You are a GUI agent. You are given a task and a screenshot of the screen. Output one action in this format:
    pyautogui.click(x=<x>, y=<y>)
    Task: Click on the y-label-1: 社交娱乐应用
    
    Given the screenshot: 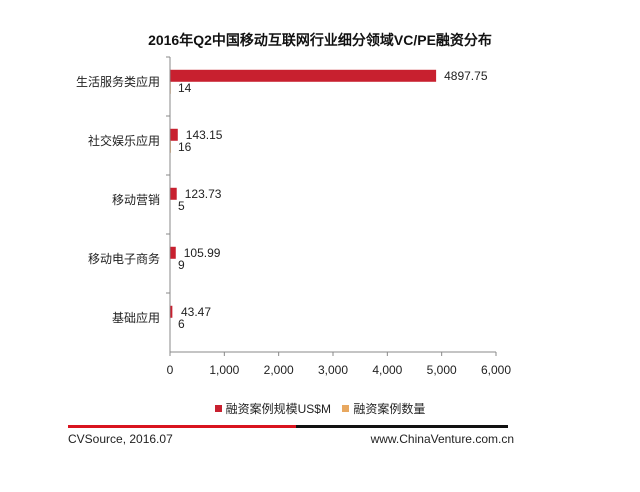 What is the action you would take?
    pyautogui.click(x=124, y=140)
    